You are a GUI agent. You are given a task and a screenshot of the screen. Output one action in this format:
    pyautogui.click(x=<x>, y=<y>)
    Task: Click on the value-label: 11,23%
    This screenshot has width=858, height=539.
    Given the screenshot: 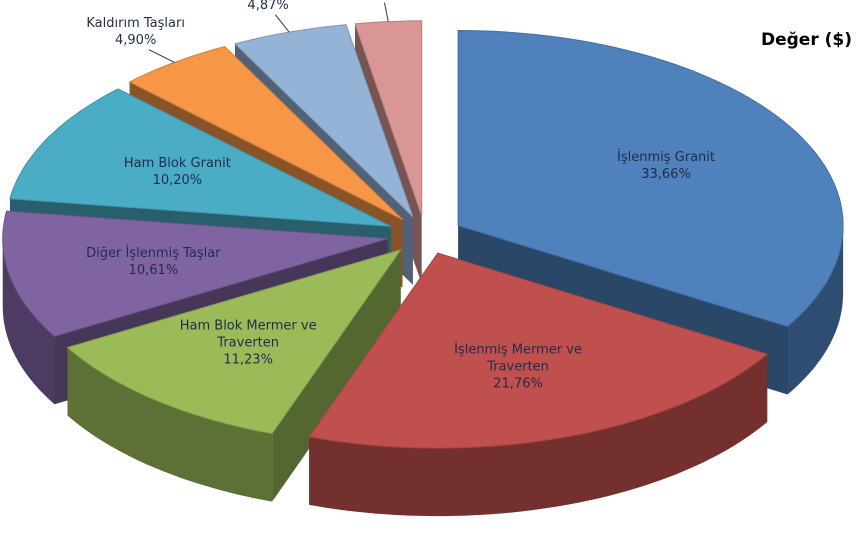 What is the action you would take?
    pyautogui.click(x=248, y=360)
    